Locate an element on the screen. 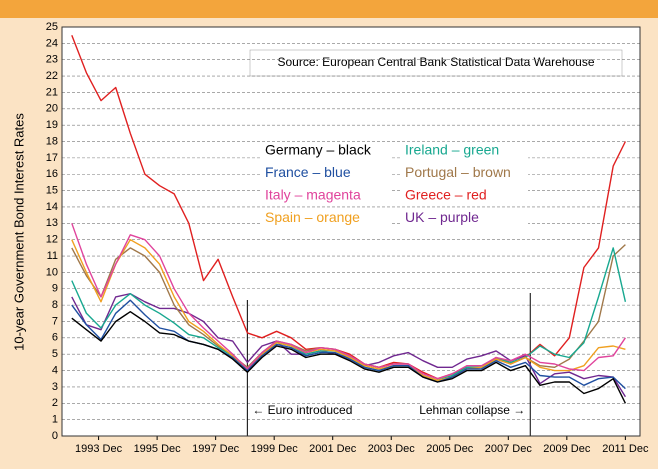 This screenshot has width=658, height=469. x-tick-label: 1999 Dec is located at coordinates (275, 449).